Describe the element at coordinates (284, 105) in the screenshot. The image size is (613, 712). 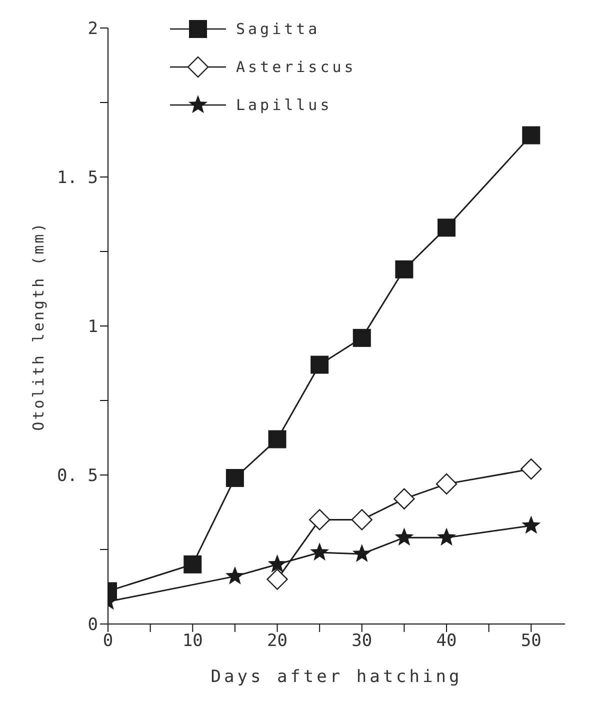
I see `legend-label: Lapillus` at that location.